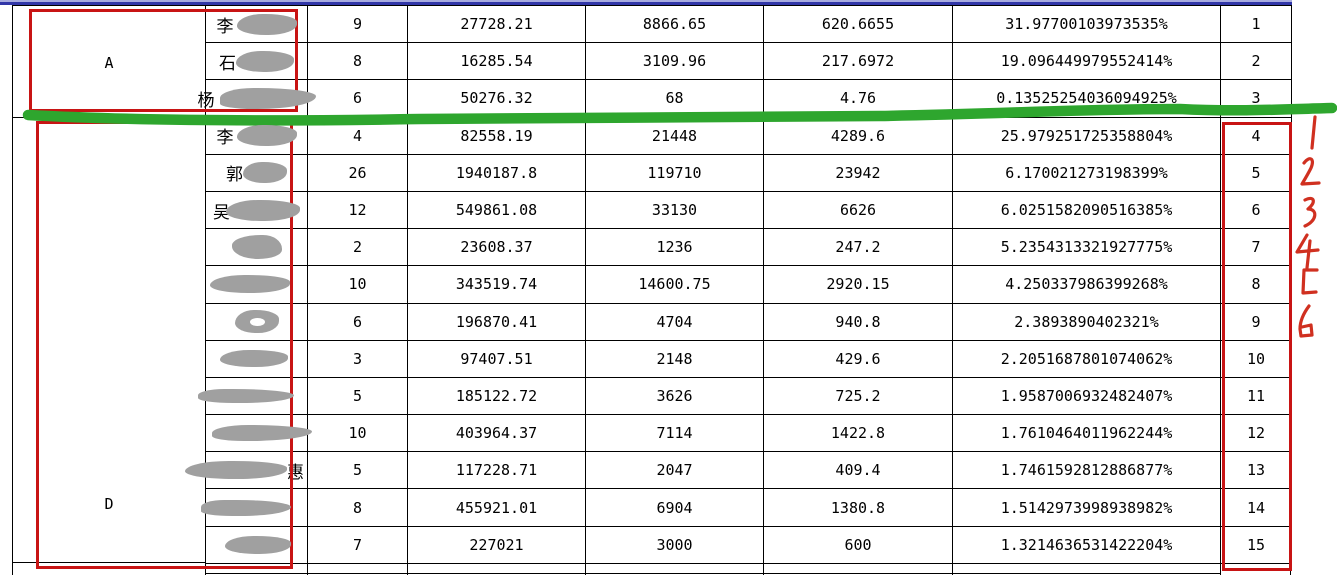 The height and width of the screenshot is (575, 1337). Describe the element at coordinates (256, 173) in the screenshot. I see `name-cell: 郭` at that location.